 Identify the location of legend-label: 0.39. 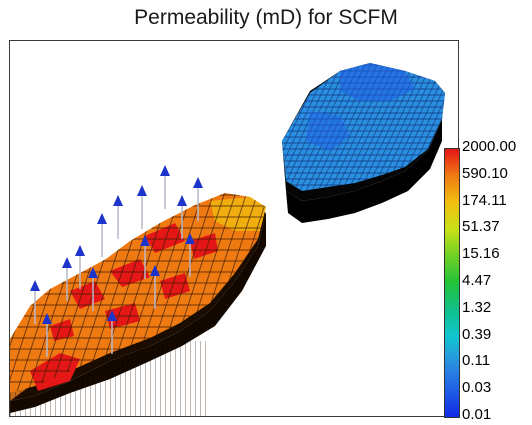
(477, 334).